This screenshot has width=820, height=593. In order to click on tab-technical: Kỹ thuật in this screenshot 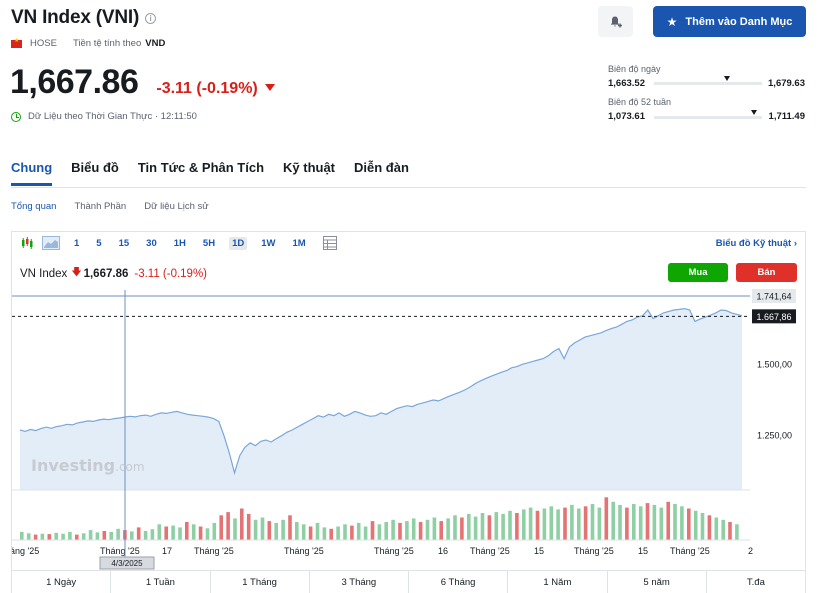, I will do `click(309, 167)`.